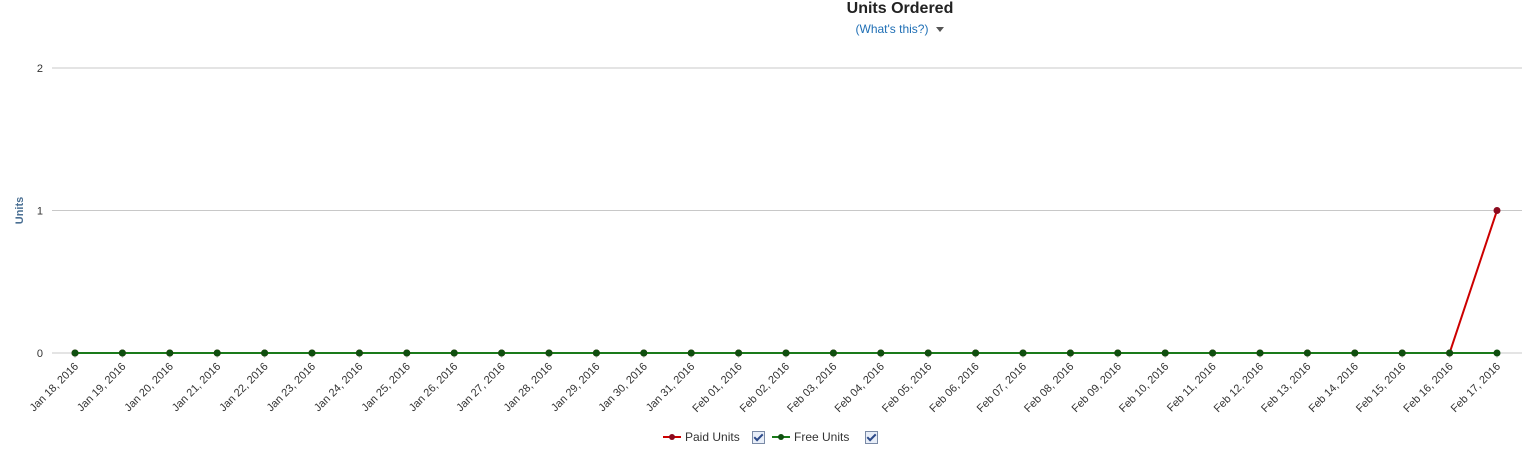 The image size is (1524, 451). I want to click on x-tick-label: Jan 22, 2016, so click(243, 387).